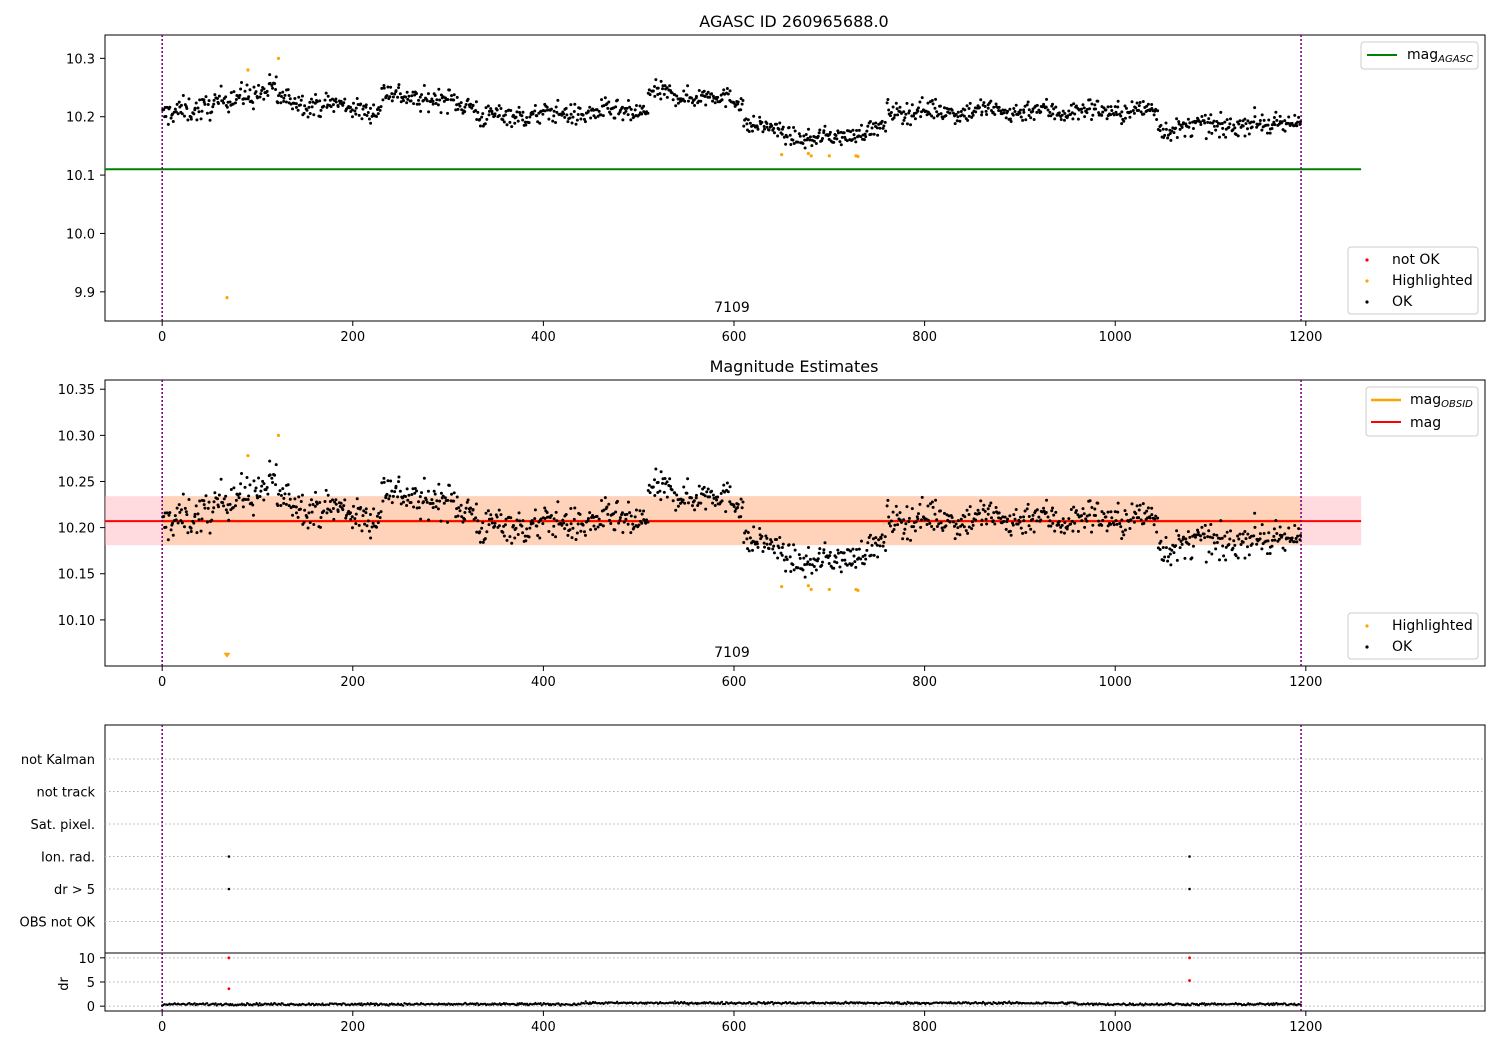 The width and height of the screenshot is (1500, 1050). I want to click on y-tick-label: 10.25, so click(76, 482).